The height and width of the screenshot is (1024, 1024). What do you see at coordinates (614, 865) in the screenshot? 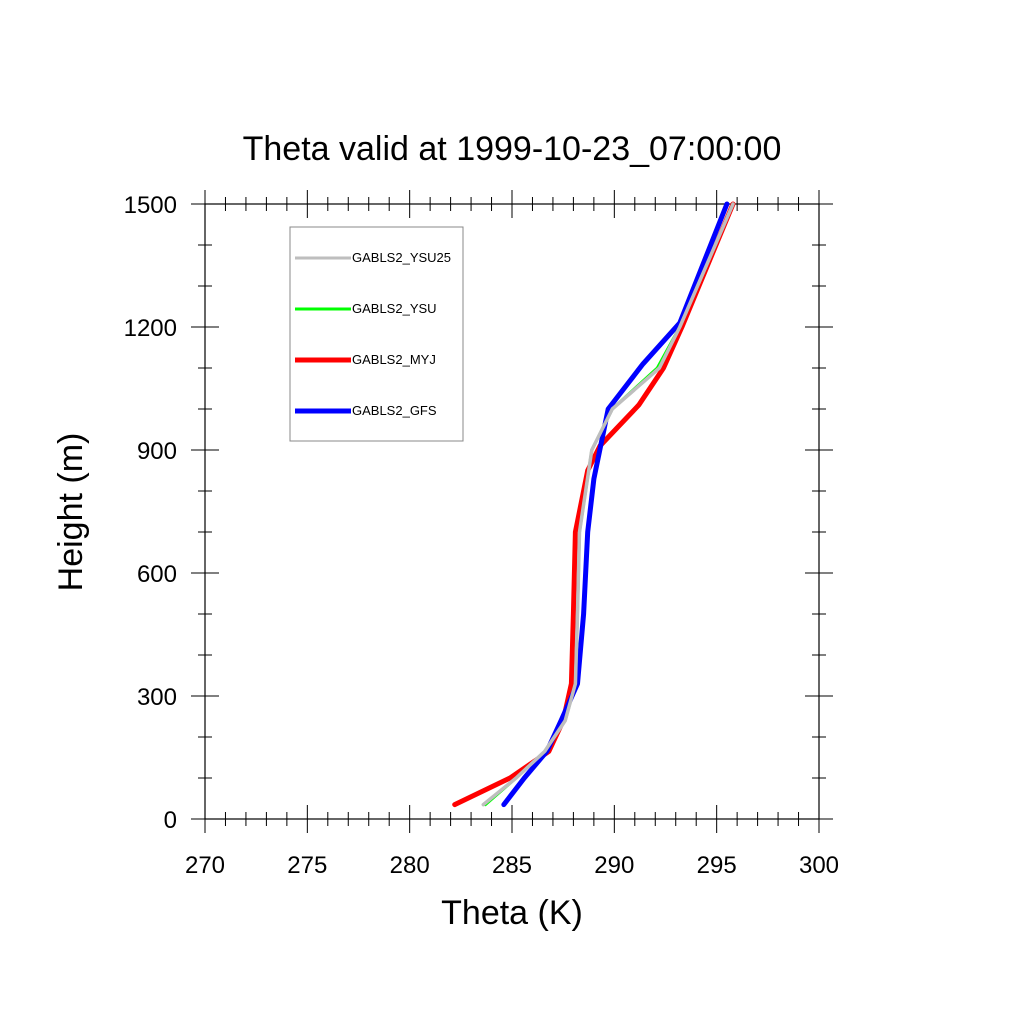
I see `x-tick-label: 290` at bounding box center [614, 865].